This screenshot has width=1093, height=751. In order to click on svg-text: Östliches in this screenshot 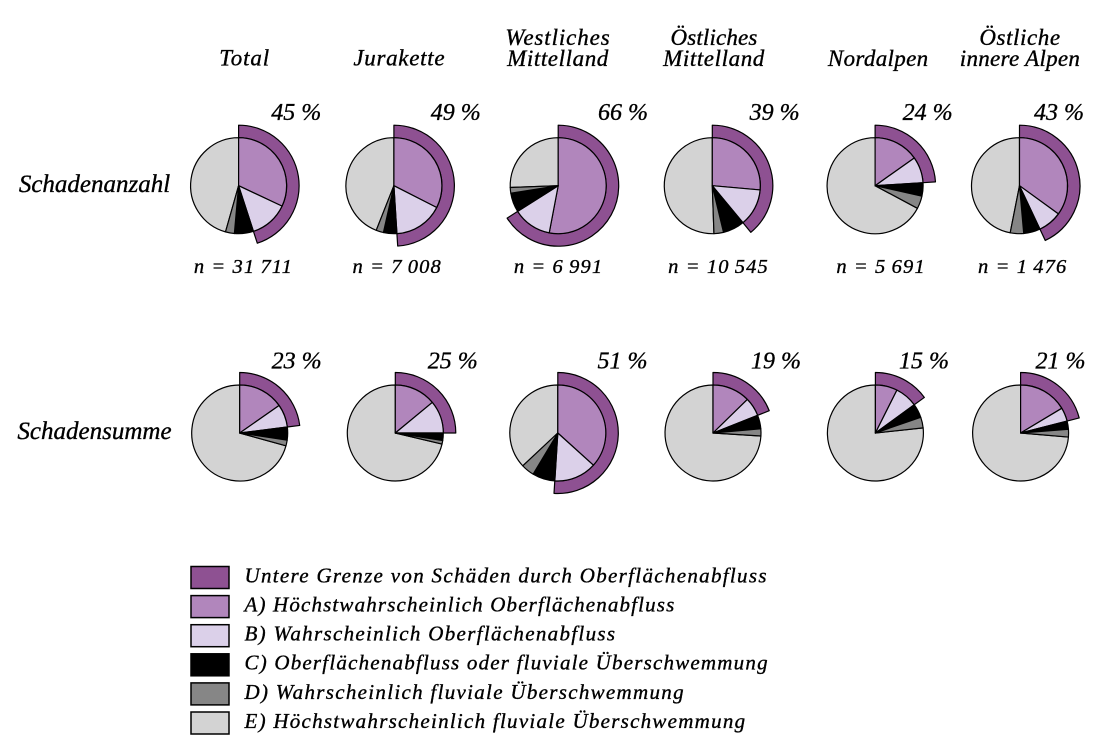, I will do `click(714, 37)`.